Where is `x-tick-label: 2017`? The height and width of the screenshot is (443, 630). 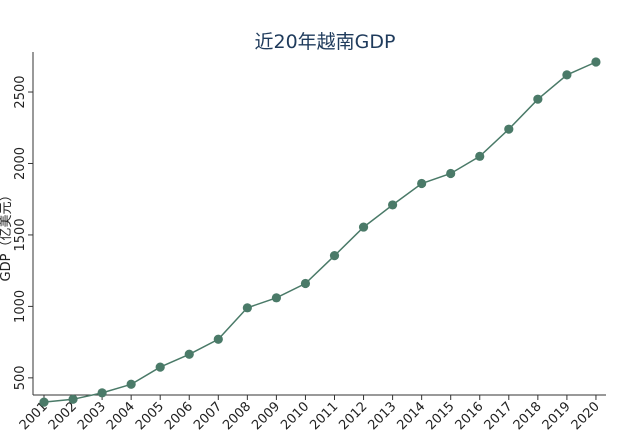 x-tick-label: 2017 is located at coordinates (499, 416).